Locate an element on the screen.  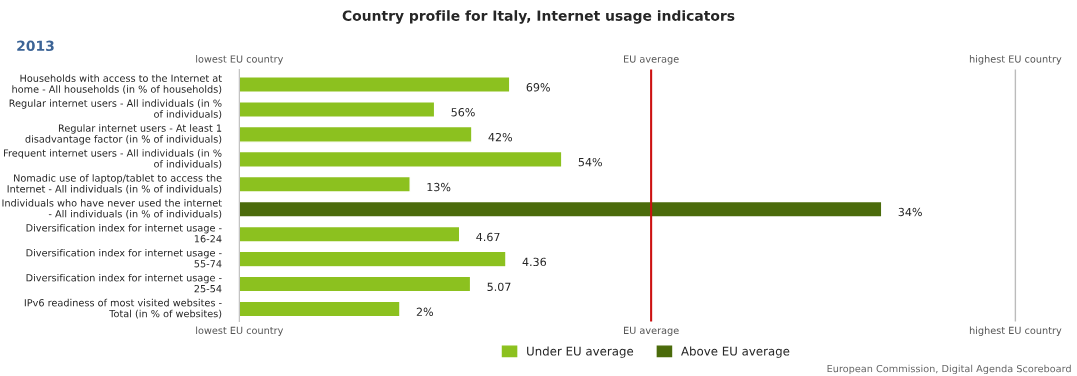
y-tick-label: Frequent internet users - All individuals (in % of individuals) is located at coordinates (113, 159).